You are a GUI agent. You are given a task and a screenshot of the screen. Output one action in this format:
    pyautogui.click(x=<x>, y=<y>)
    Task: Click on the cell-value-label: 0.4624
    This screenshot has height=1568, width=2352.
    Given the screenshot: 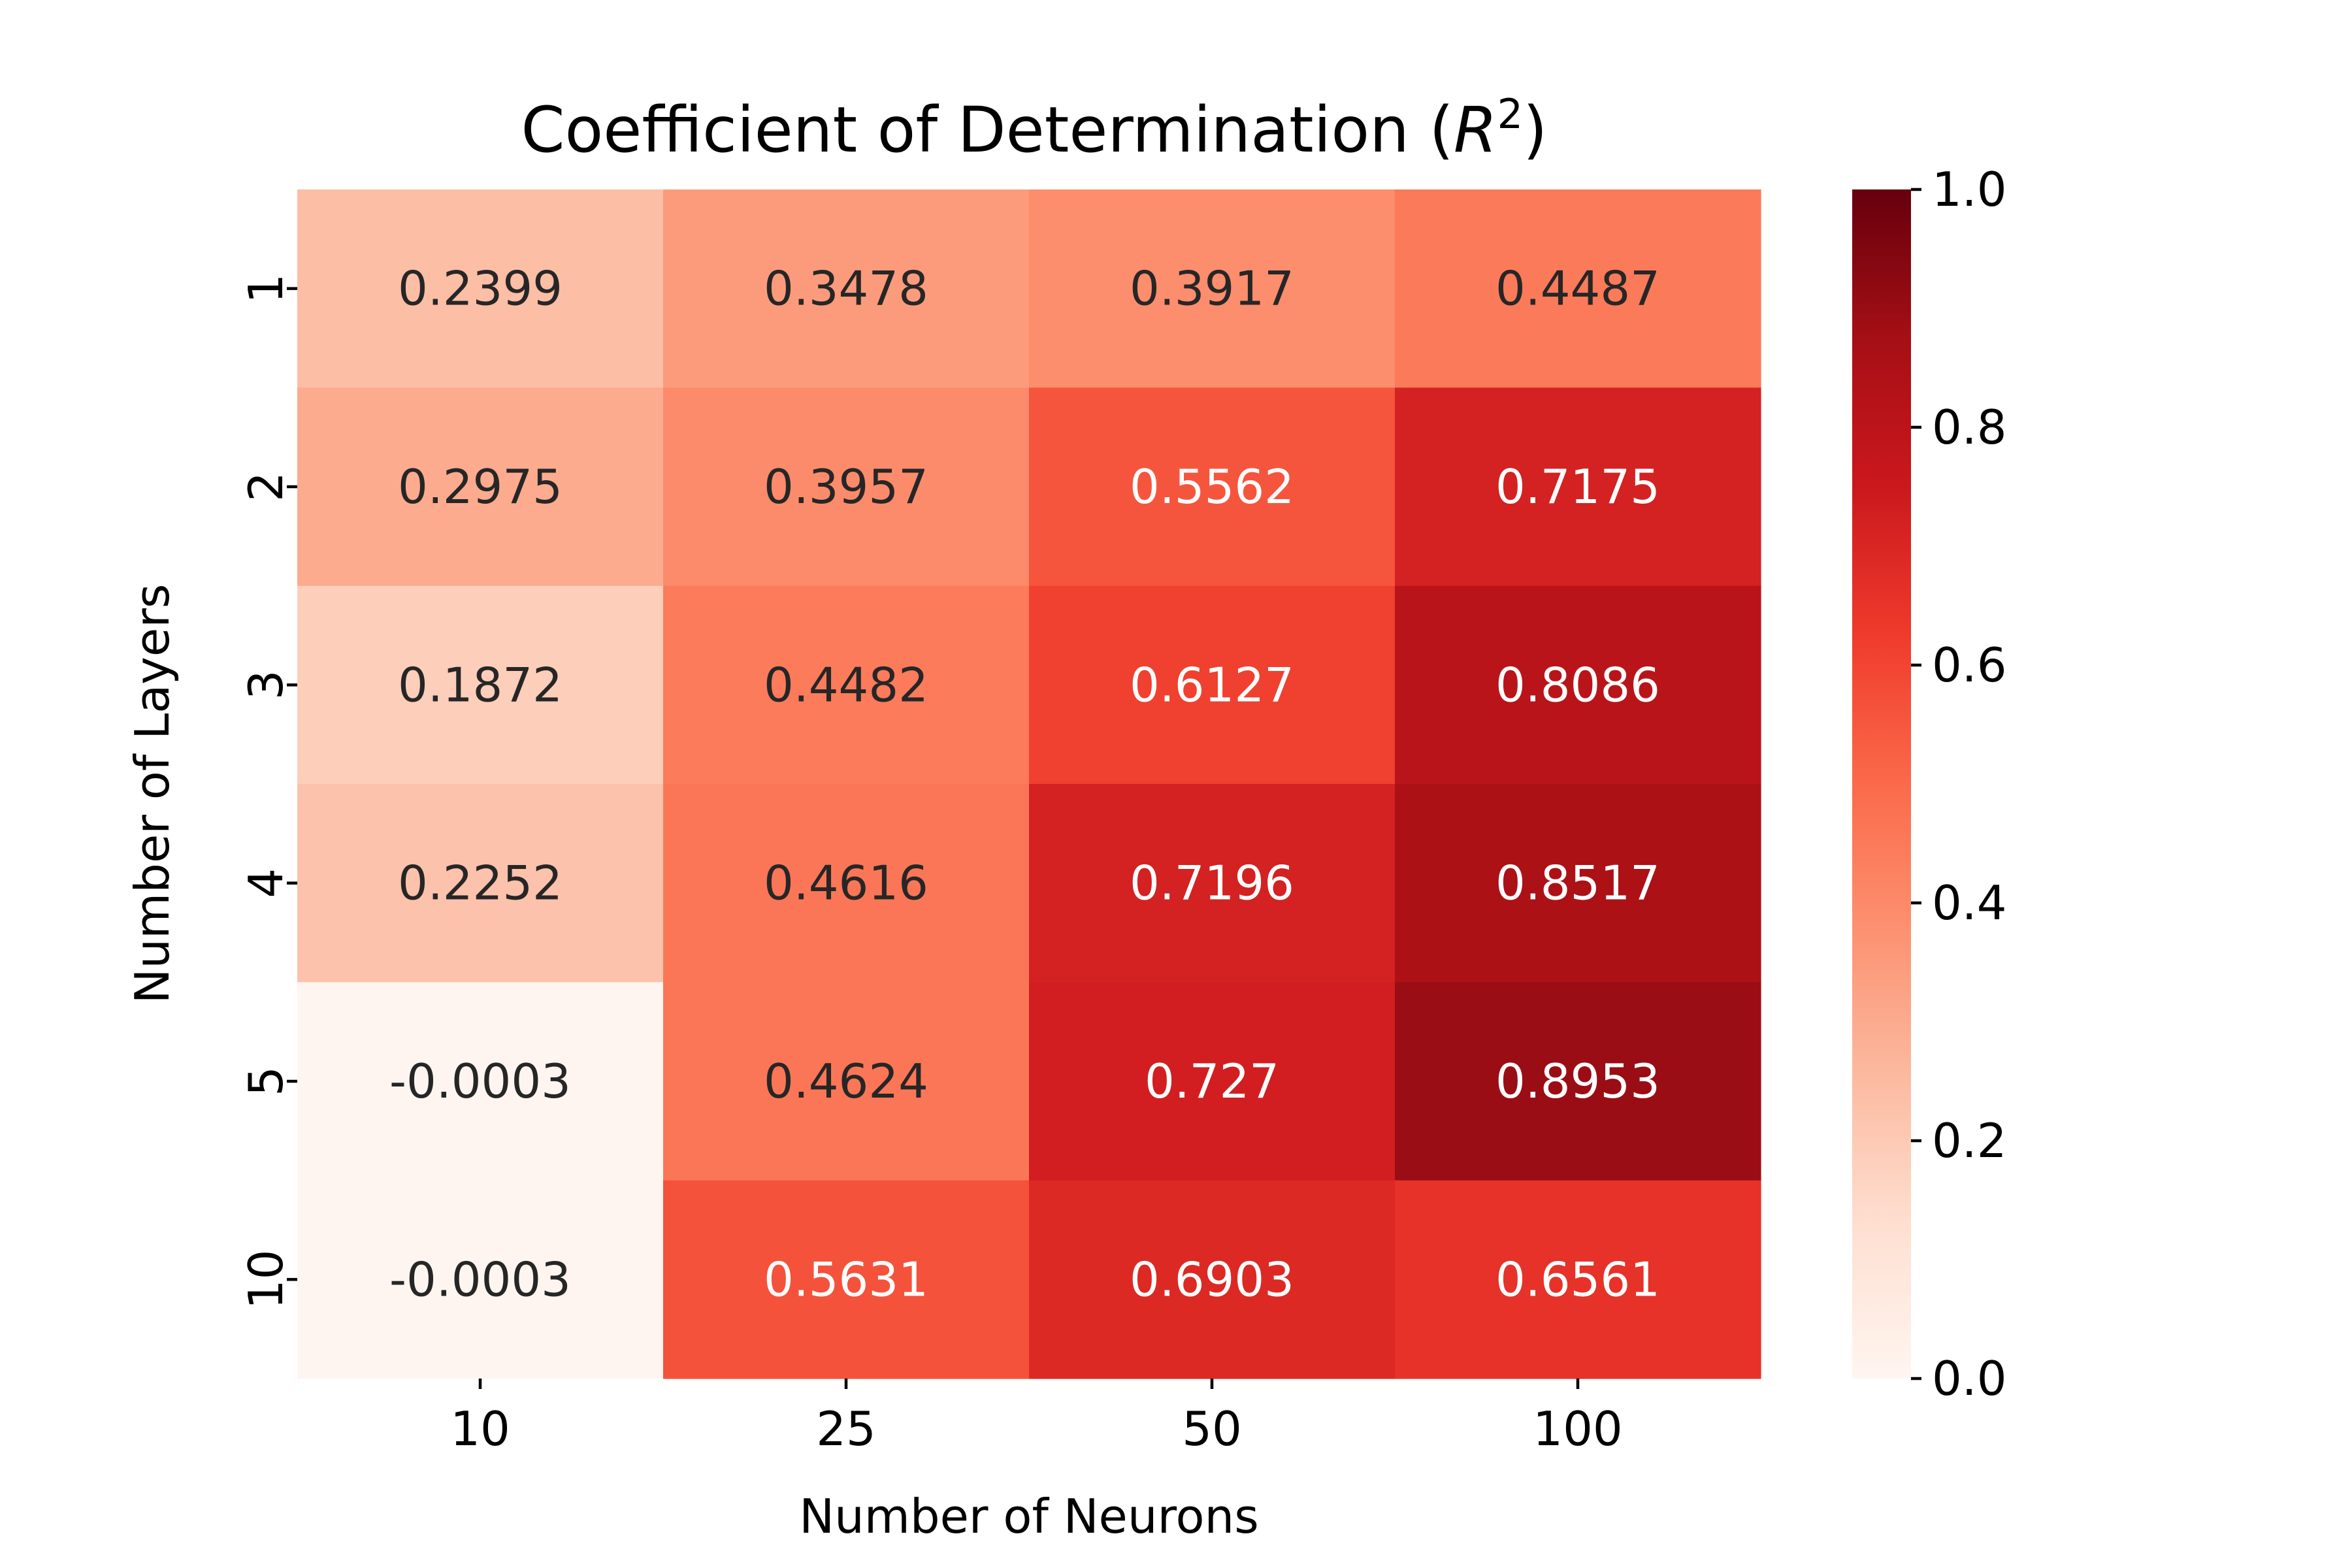 What is the action you would take?
    pyautogui.click(x=846, y=1081)
    